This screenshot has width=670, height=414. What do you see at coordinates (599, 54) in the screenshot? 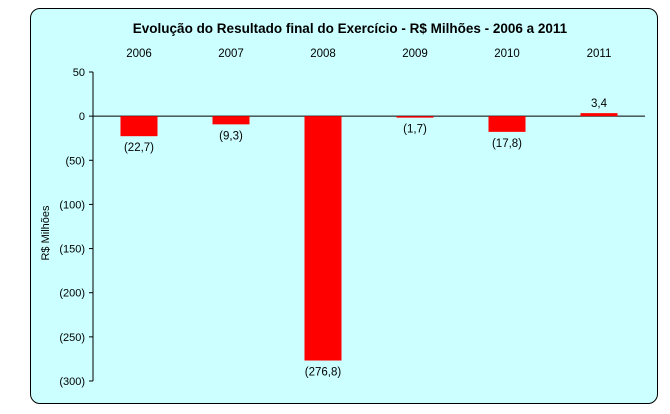
I see `category-label: 2011` at bounding box center [599, 54].